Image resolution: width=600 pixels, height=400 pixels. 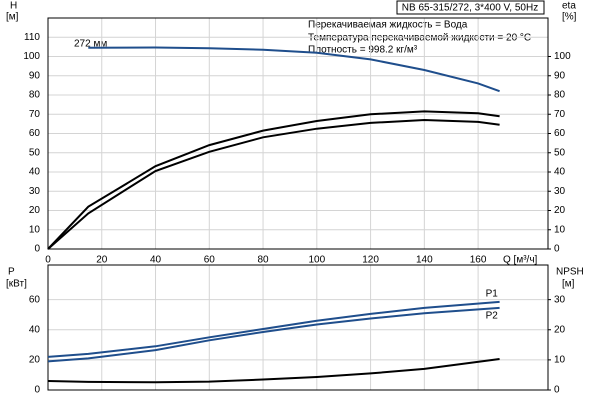 I want to click on annotation: Плотность = 998.2 кг/м³, so click(x=363, y=50).